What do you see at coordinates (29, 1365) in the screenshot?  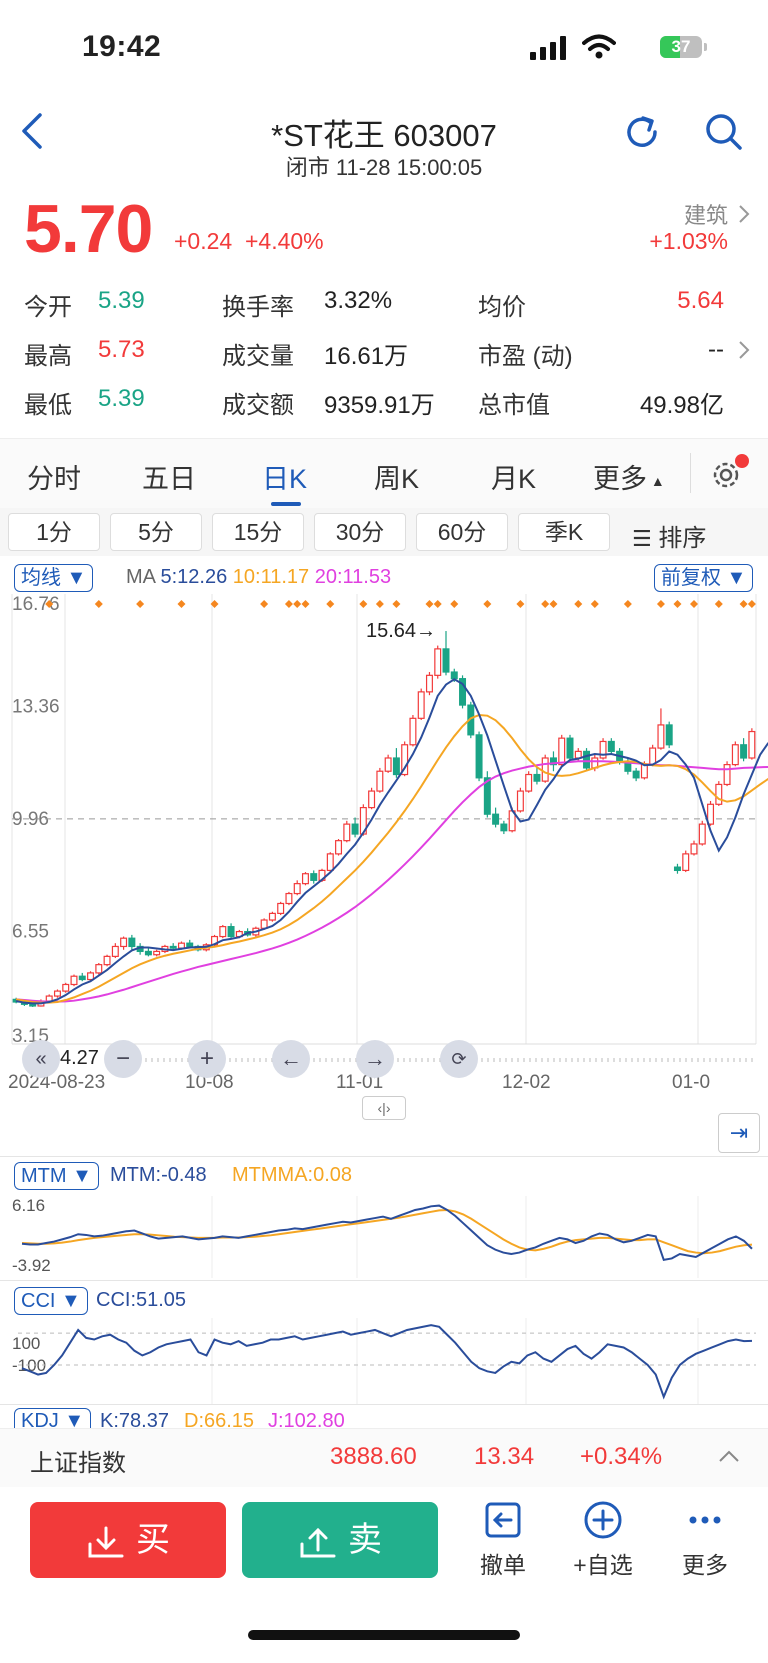 I see `cci-low-label: -100` at bounding box center [29, 1365].